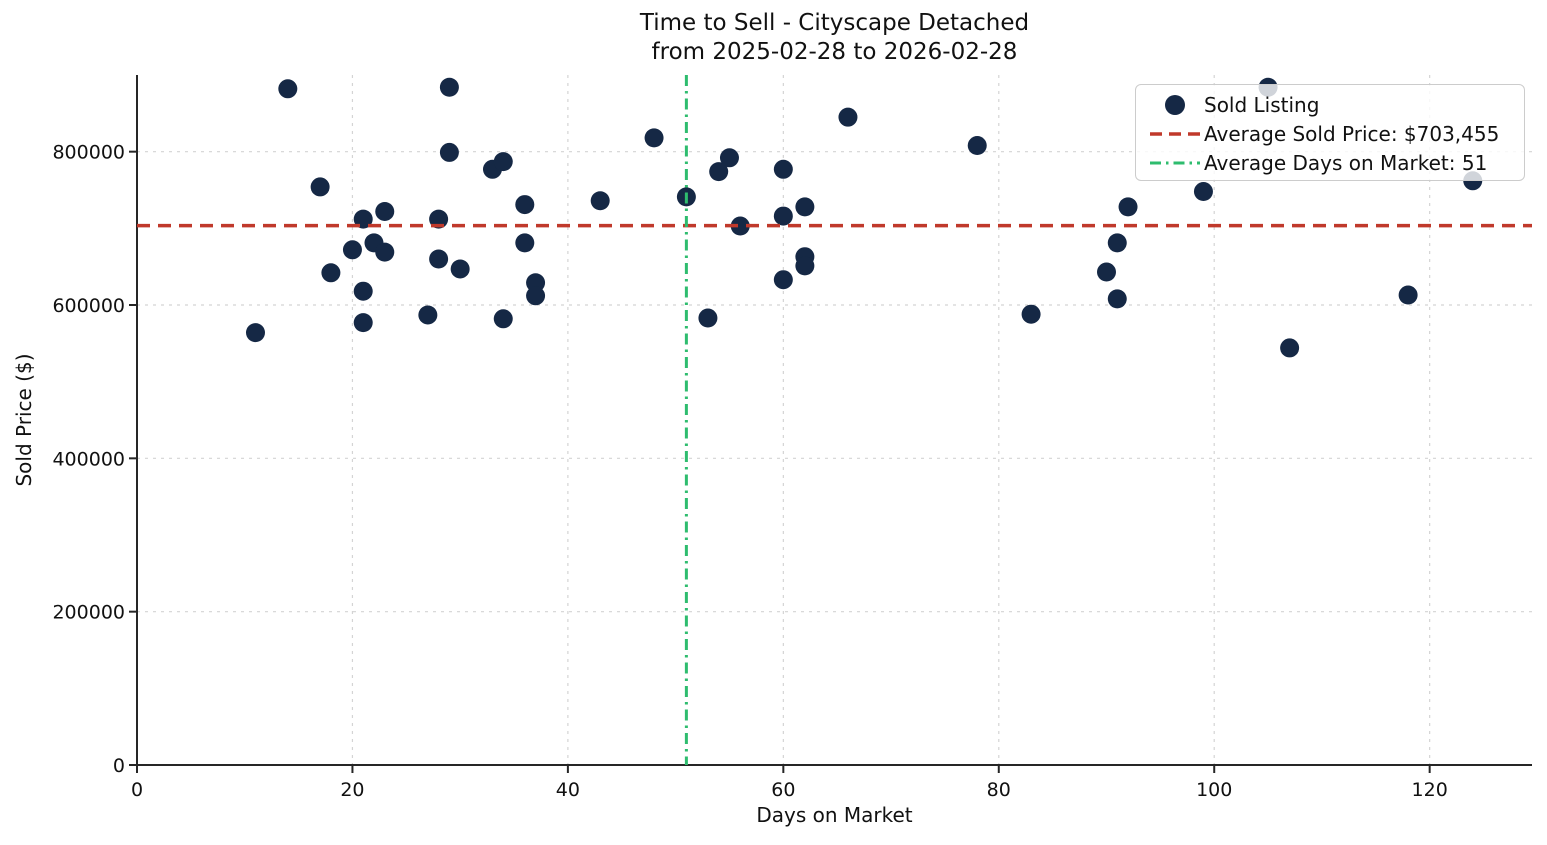 This screenshot has width=1547, height=845. Describe the element at coordinates (999, 790) in the screenshot. I see `x-tick-label: 80` at that location.